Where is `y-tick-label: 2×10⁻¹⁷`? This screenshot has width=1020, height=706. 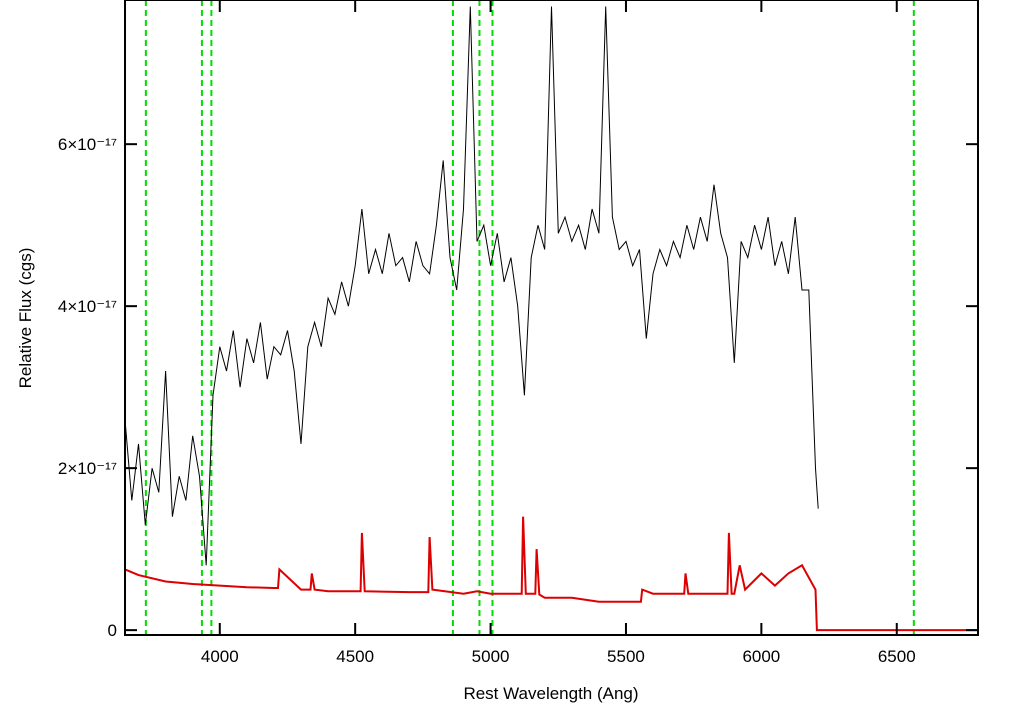 y-tick-label: 2×10⁻¹⁷ is located at coordinates (87, 468).